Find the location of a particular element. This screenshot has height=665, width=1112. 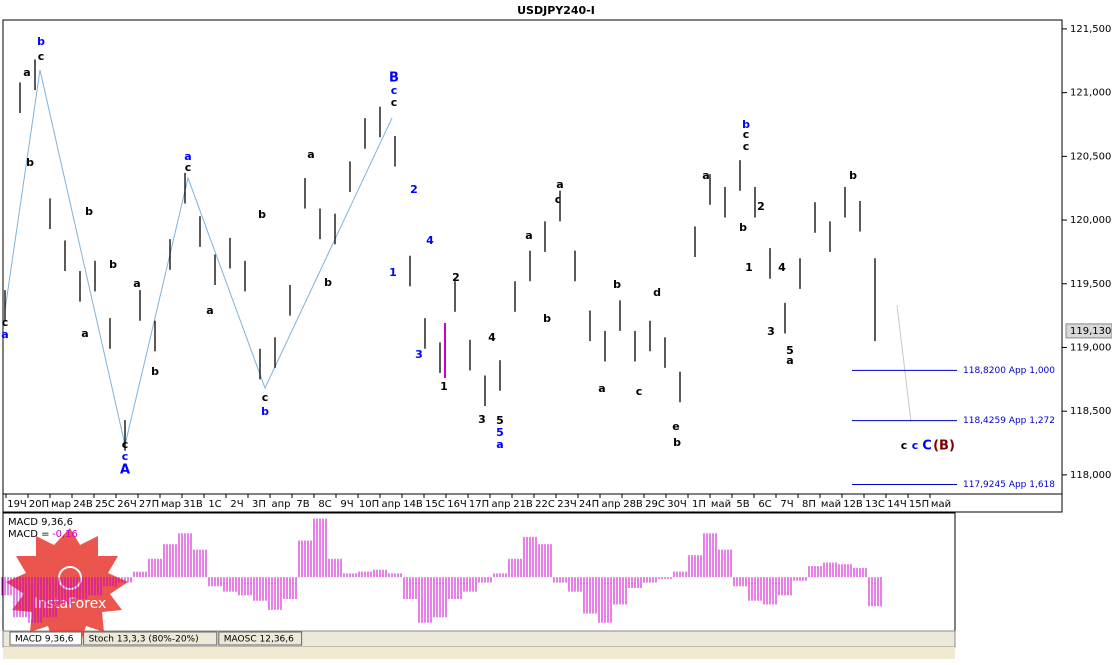

chart-title: USDJPY240-I is located at coordinates (556, 10).